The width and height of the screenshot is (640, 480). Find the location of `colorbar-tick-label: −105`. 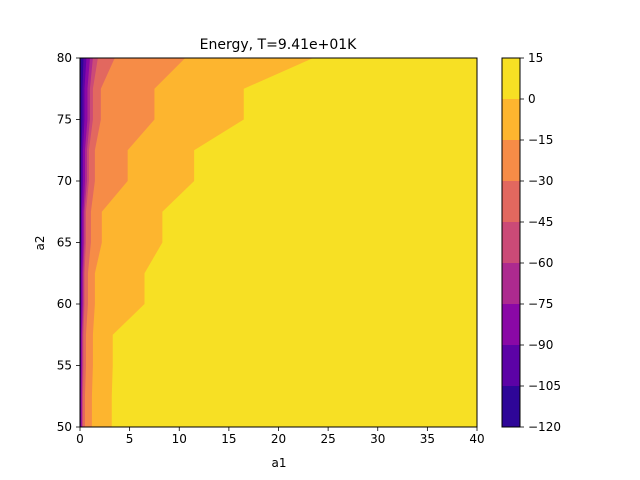

colorbar-tick-label: −105 is located at coordinates (544, 386).